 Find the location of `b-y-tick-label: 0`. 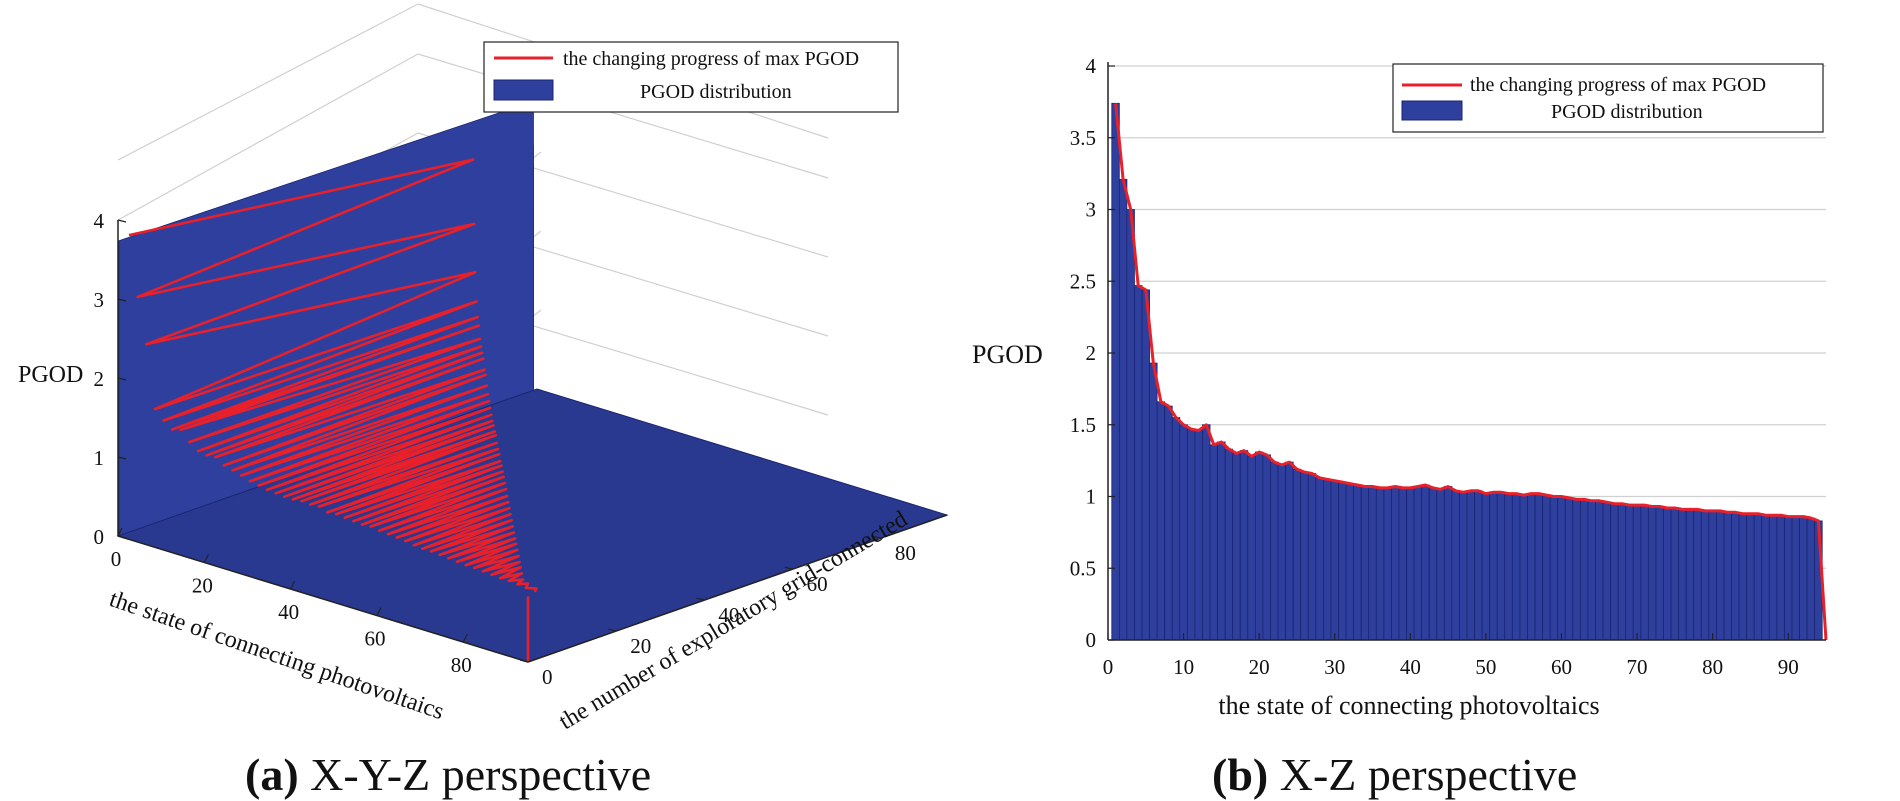

b-y-tick-label: 0 is located at coordinates (1091, 640).